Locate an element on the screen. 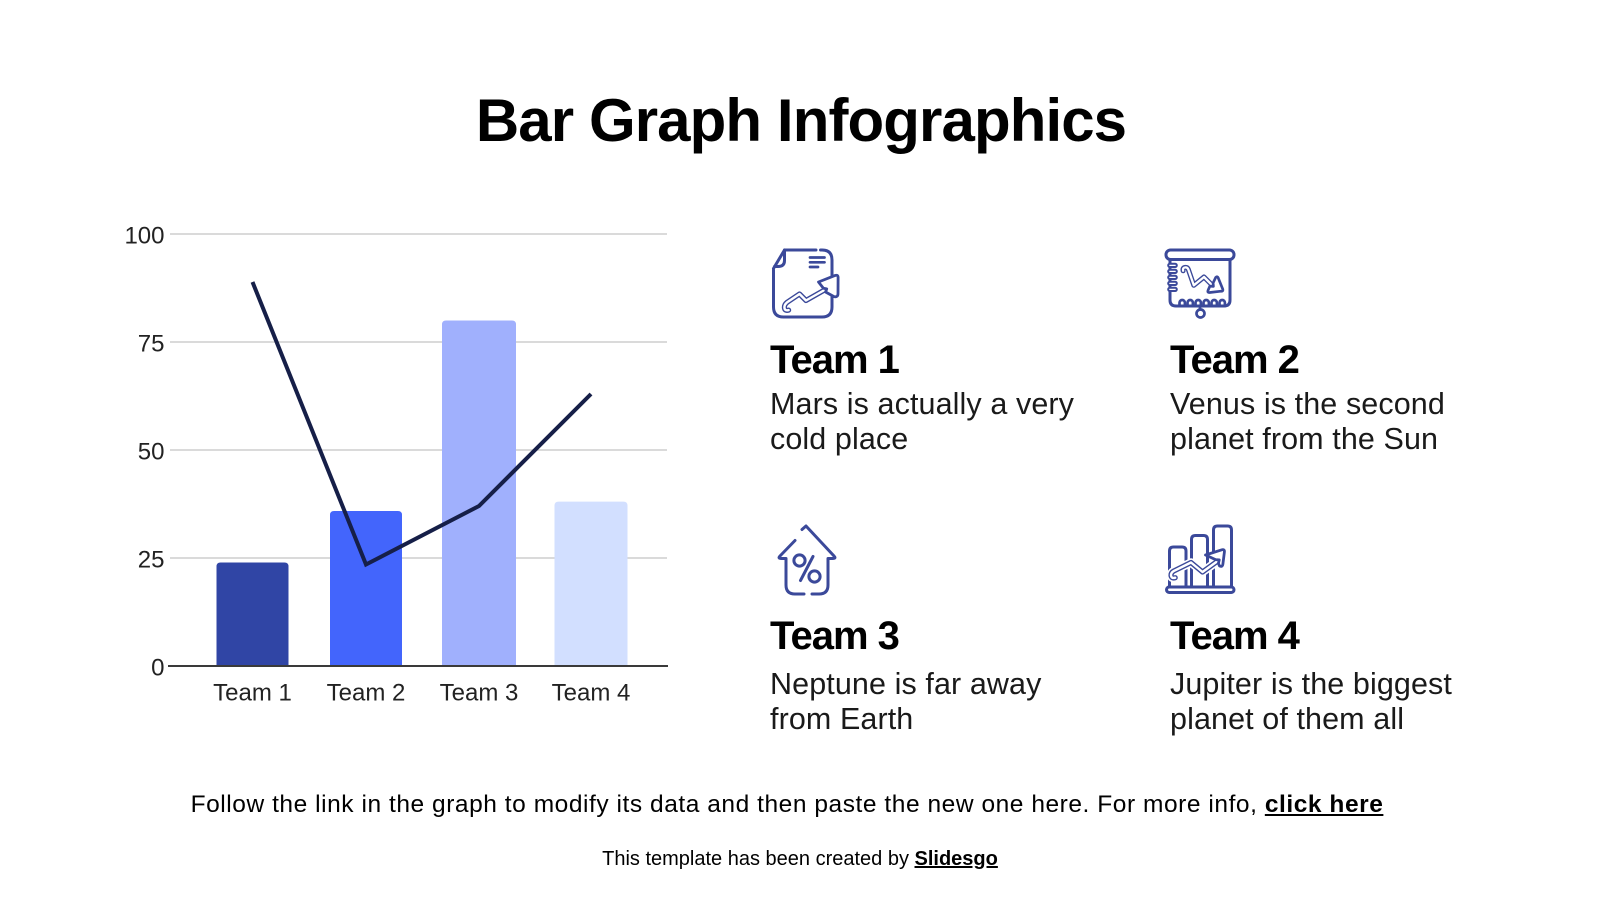 The image size is (1600, 900). svg-text: Team 1 is located at coordinates (252, 693).